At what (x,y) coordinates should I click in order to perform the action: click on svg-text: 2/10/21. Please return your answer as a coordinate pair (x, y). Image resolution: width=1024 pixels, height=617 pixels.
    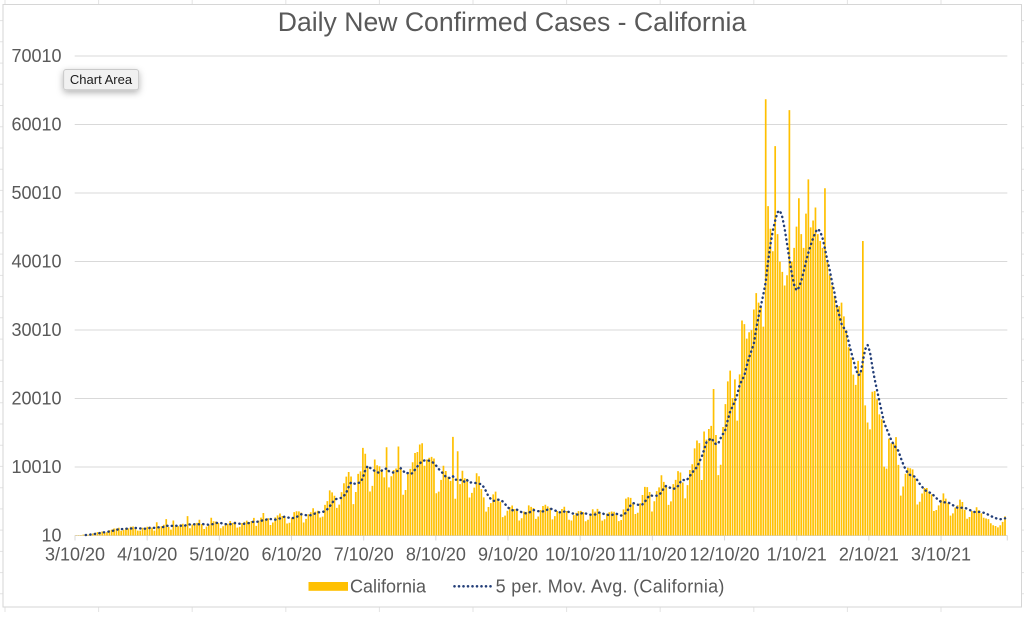
    Looking at the image, I should click on (869, 555).